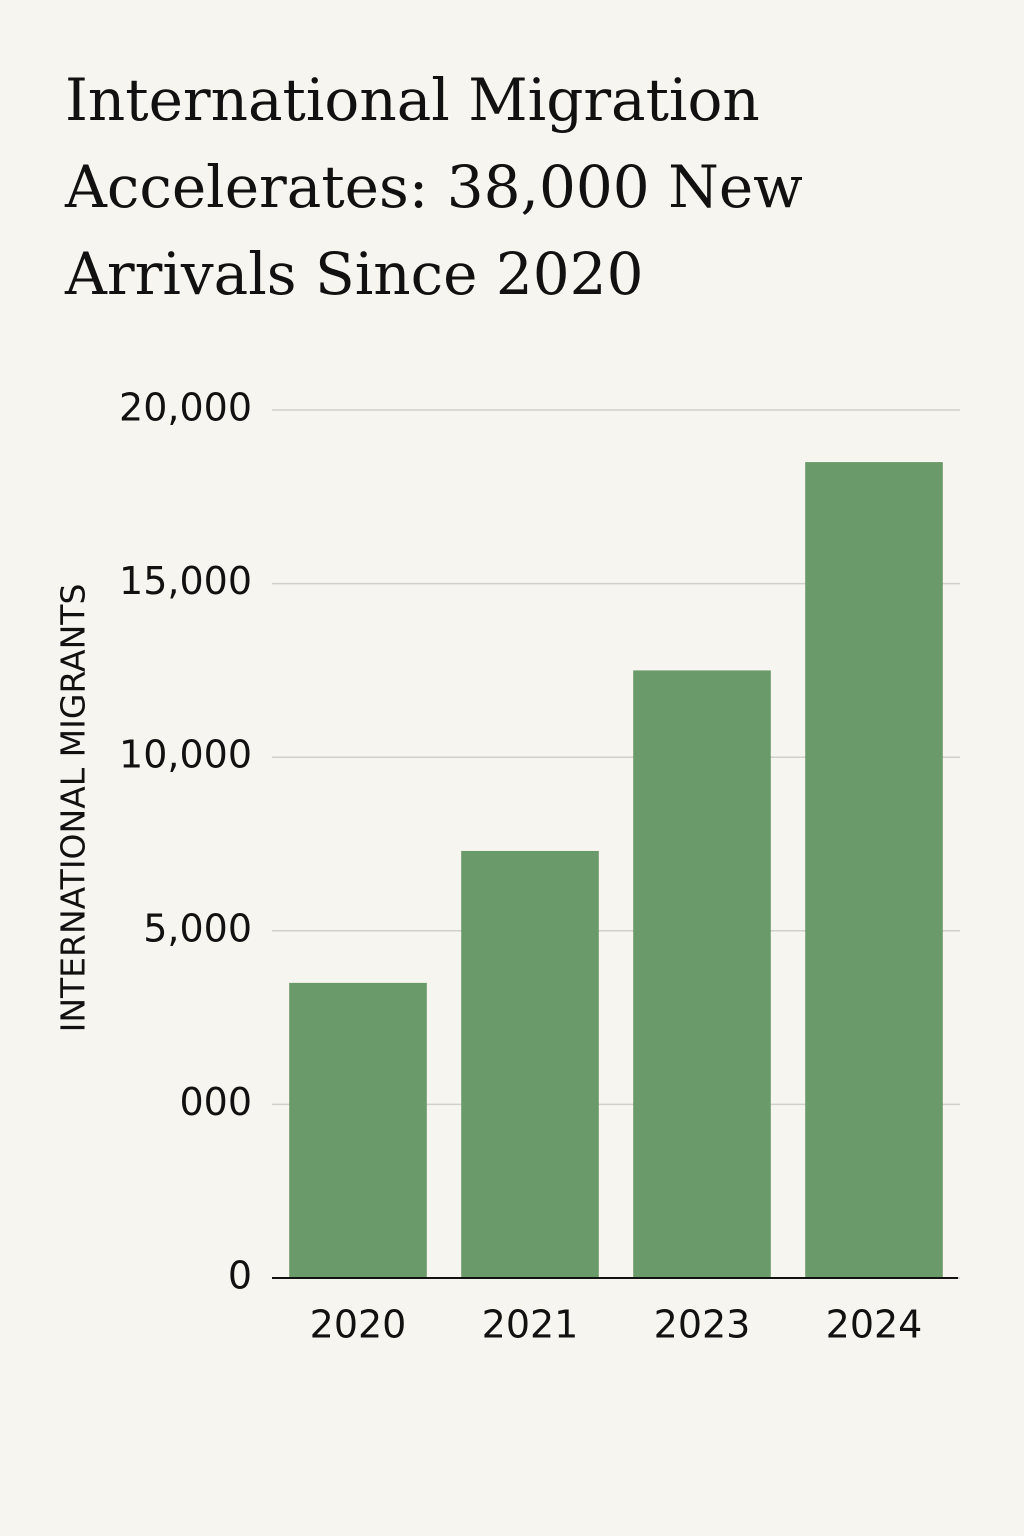 This screenshot has height=1536, width=1024. What do you see at coordinates (358, 1325) in the screenshot?
I see `x-tick-label: 2020` at bounding box center [358, 1325].